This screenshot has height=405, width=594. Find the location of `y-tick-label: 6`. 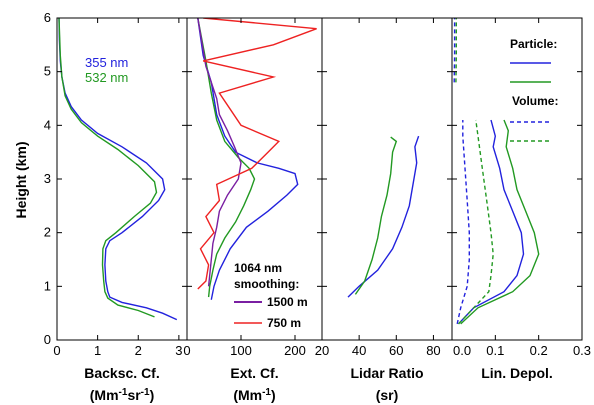

y-tick-label: 6 is located at coordinates (47, 17).